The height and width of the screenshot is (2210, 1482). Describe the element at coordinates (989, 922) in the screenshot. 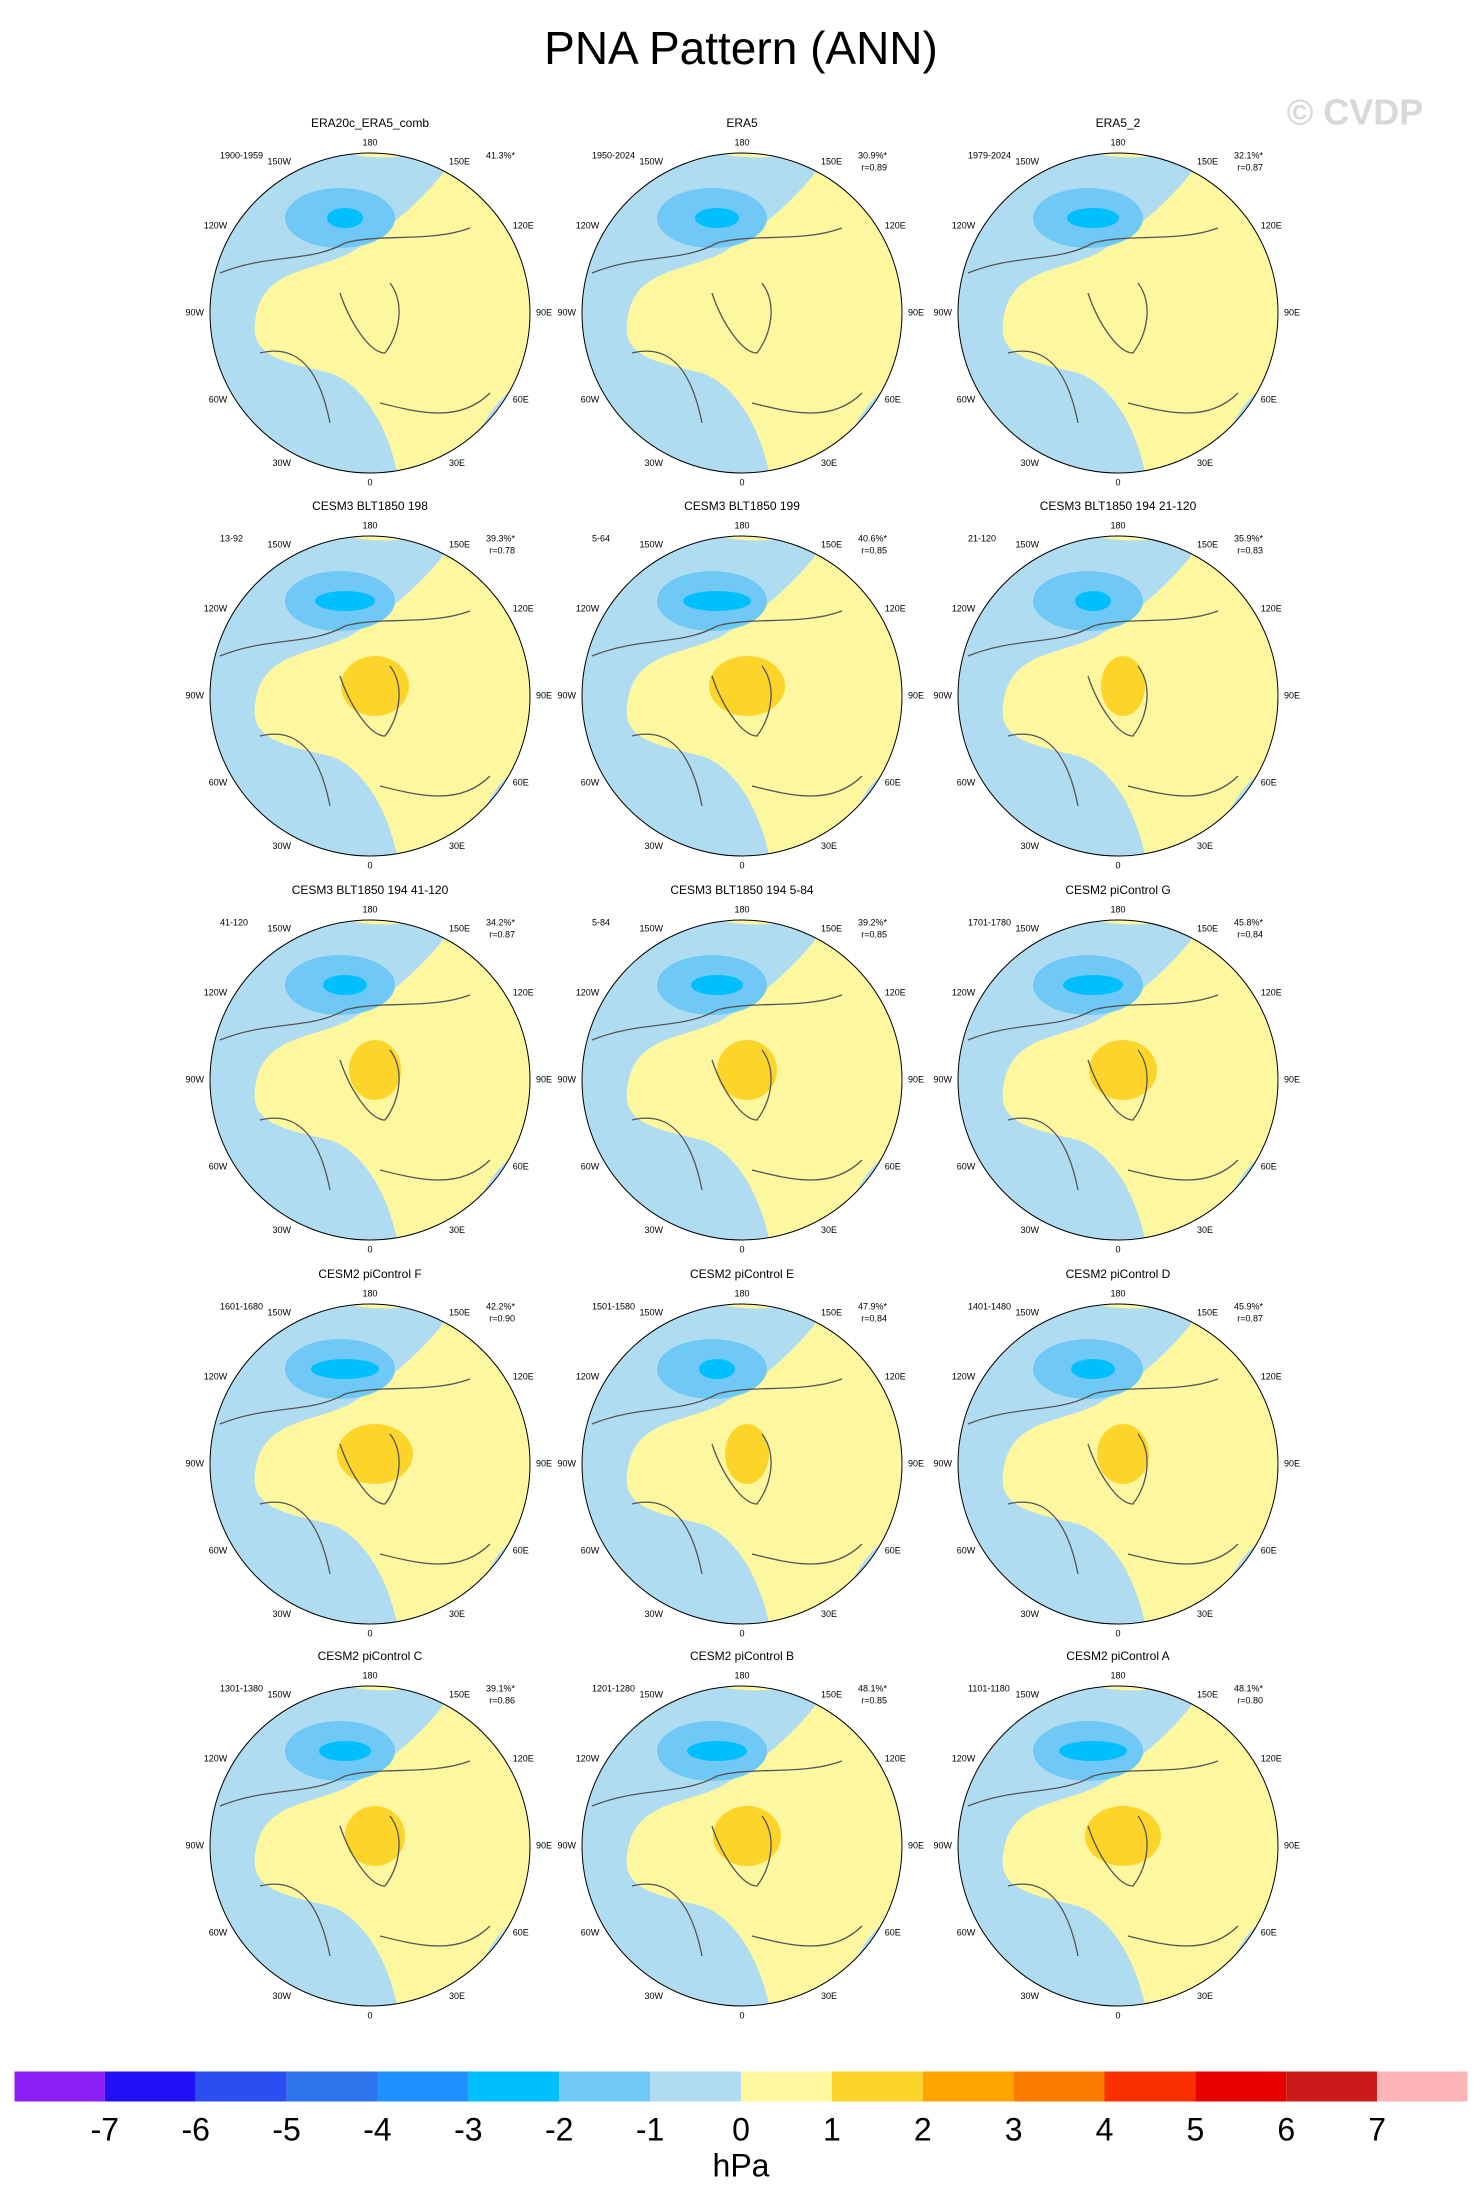

I see `panel-period: 1701-1780` at that location.